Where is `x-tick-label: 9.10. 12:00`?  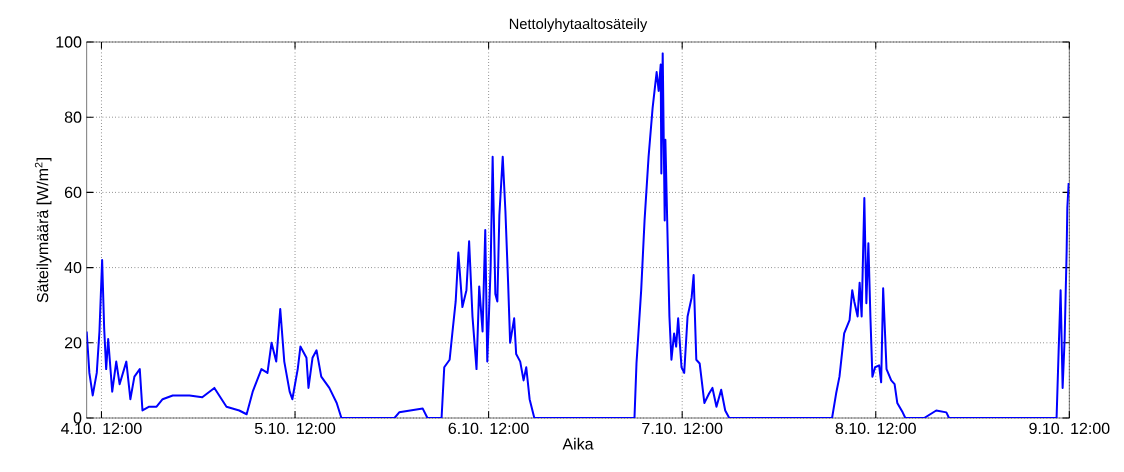
x-tick-label: 9.10. 12:00 is located at coordinates (1069, 428).